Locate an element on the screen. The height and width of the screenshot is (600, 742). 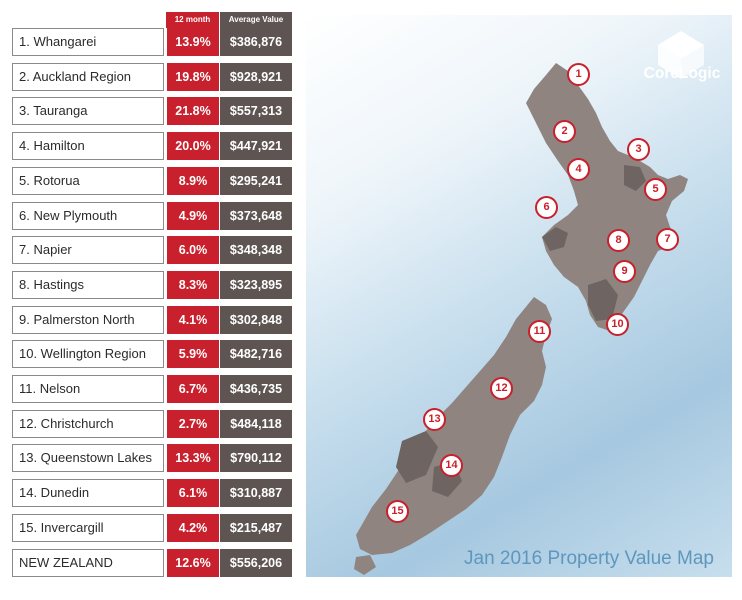
map-marker-6: 6 is located at coordinates (546, 207).